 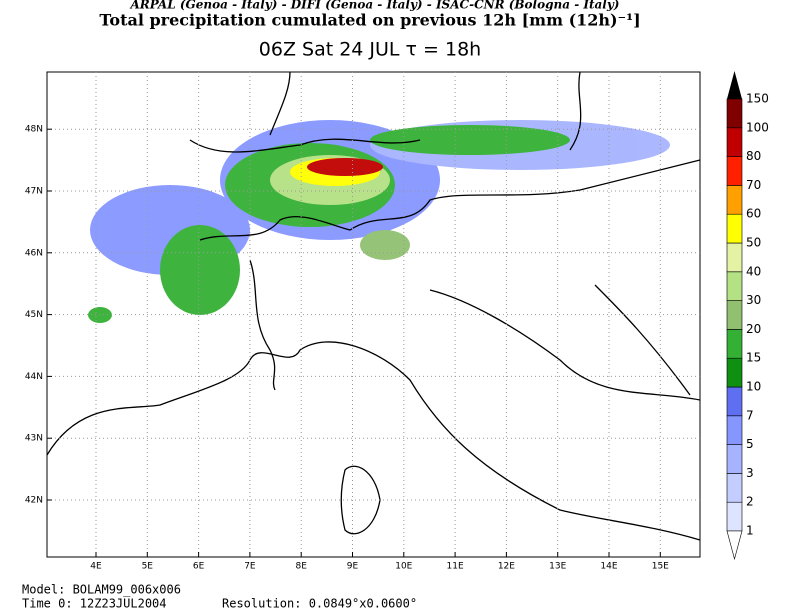 What do you see at coordinates (353, 567) in the screenshot?
I see `lon-label: 9E` at bounding box center [353, 567].